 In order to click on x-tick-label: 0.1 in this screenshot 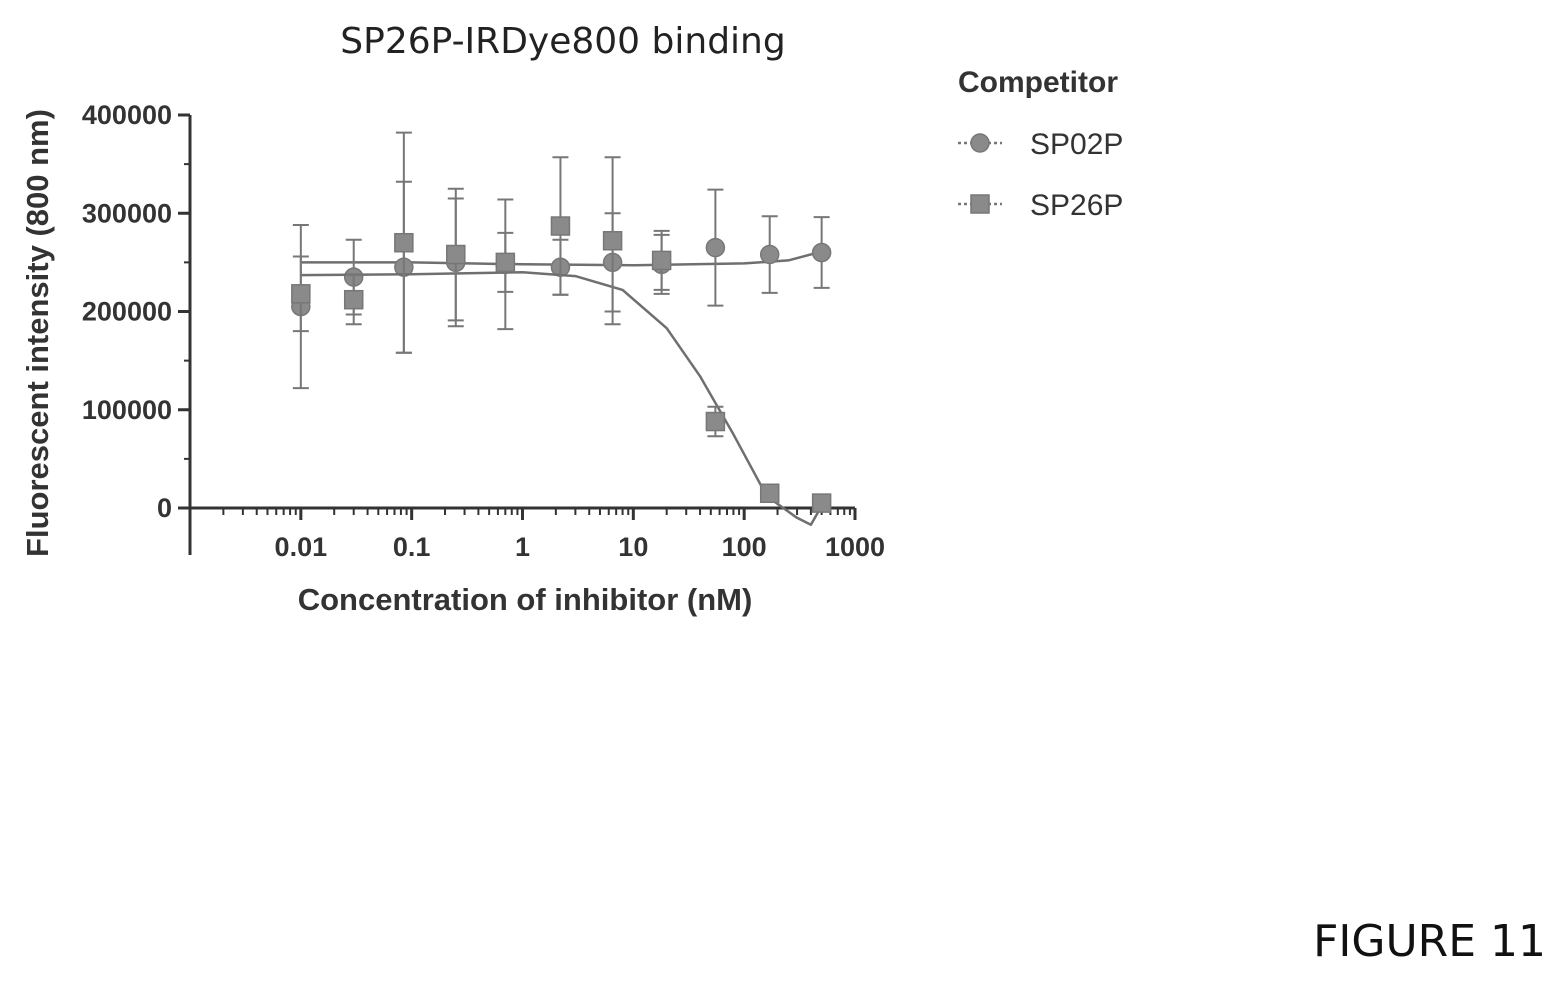, I will do `click(412, 547)`.